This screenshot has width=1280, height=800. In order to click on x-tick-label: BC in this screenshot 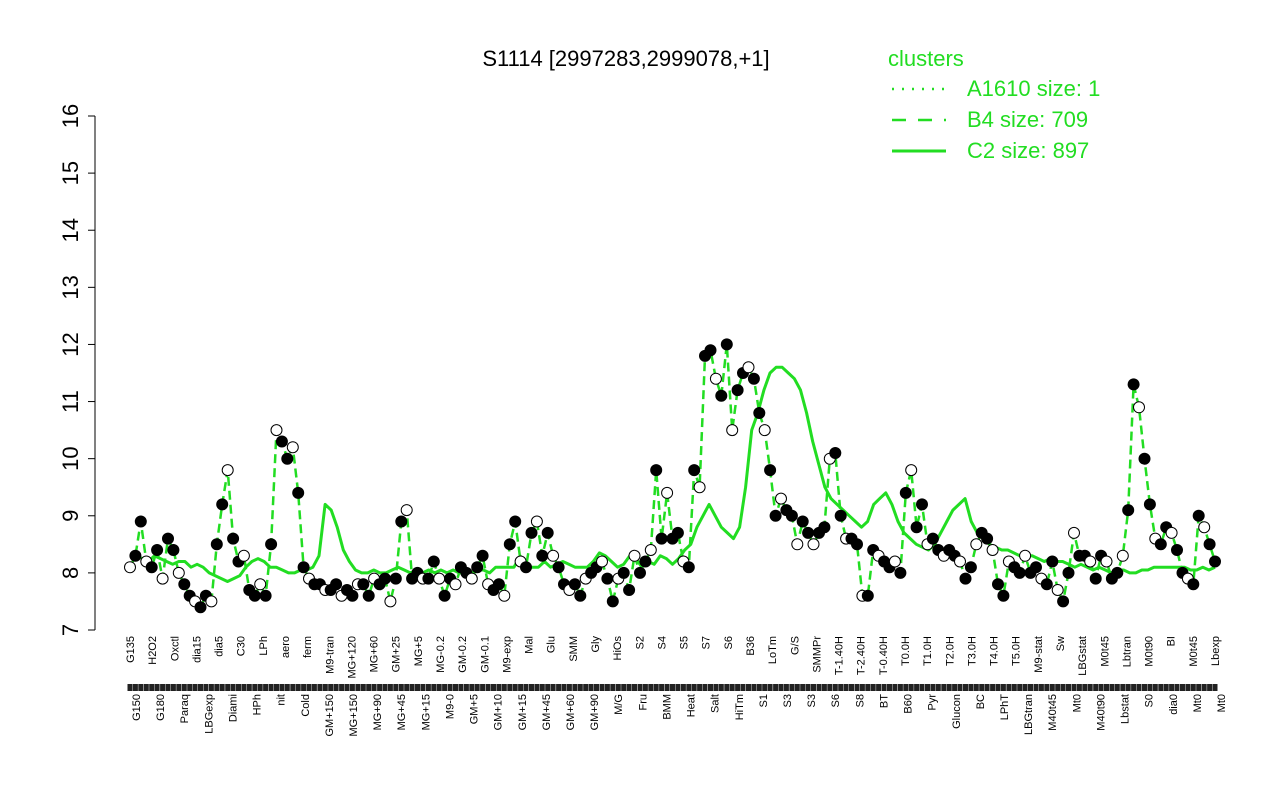, I will do `click(981, 701)`.